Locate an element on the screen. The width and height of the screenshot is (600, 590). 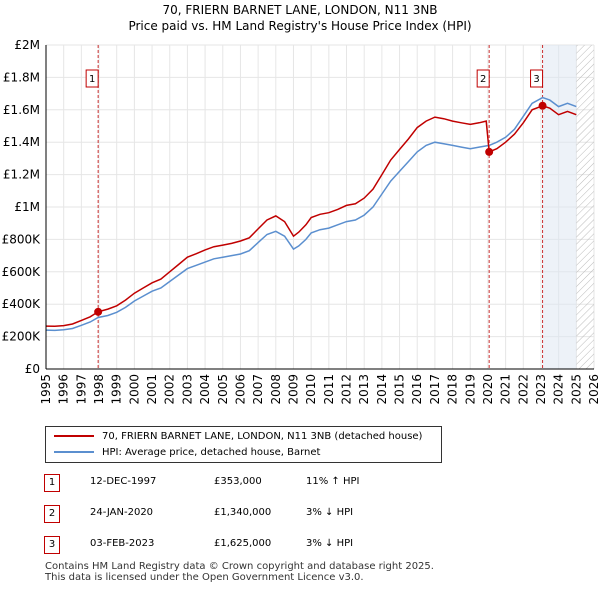
x-tick-label: 2010 is located at coordinates (311, 389).